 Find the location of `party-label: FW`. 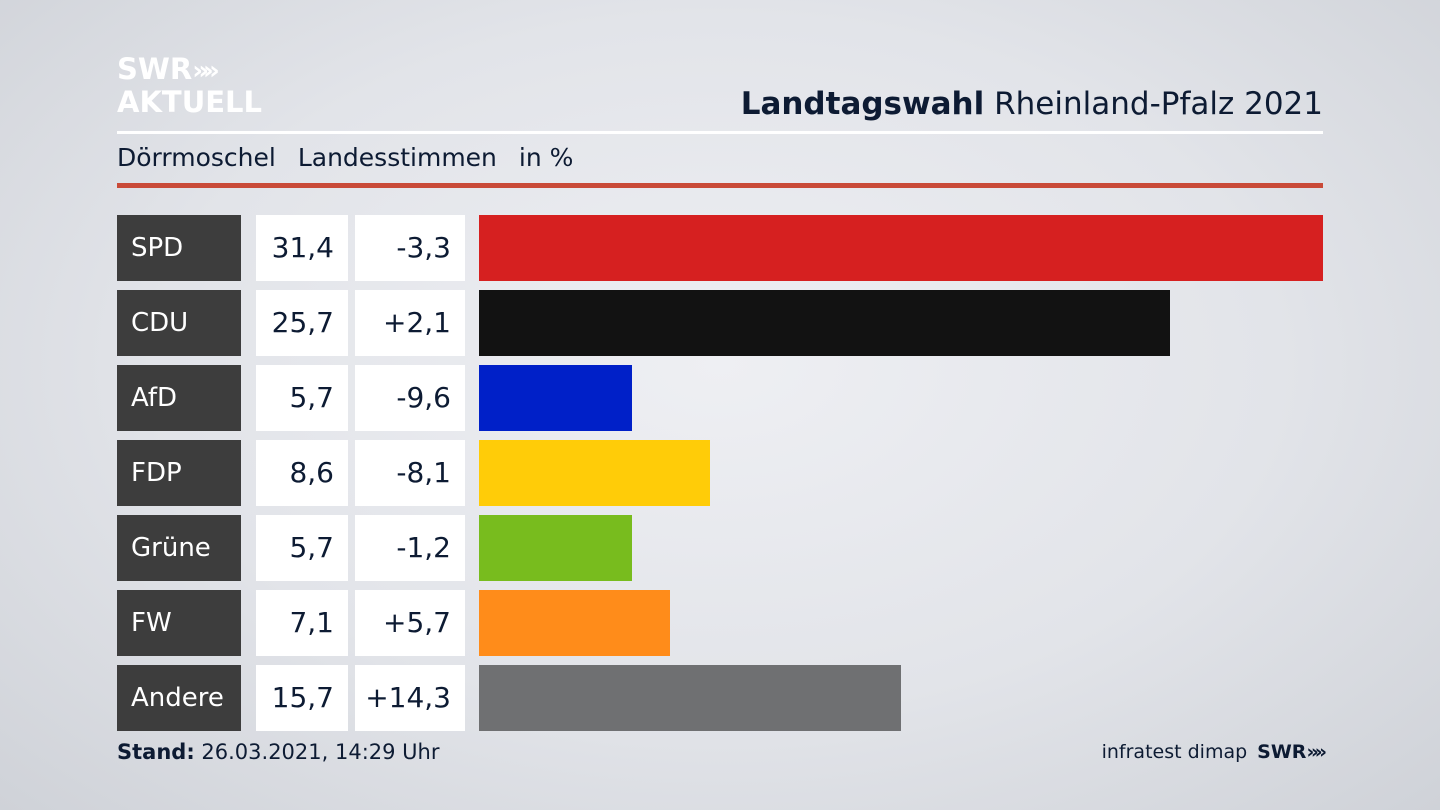

party-label: FW is located at coordinates (179, 623).